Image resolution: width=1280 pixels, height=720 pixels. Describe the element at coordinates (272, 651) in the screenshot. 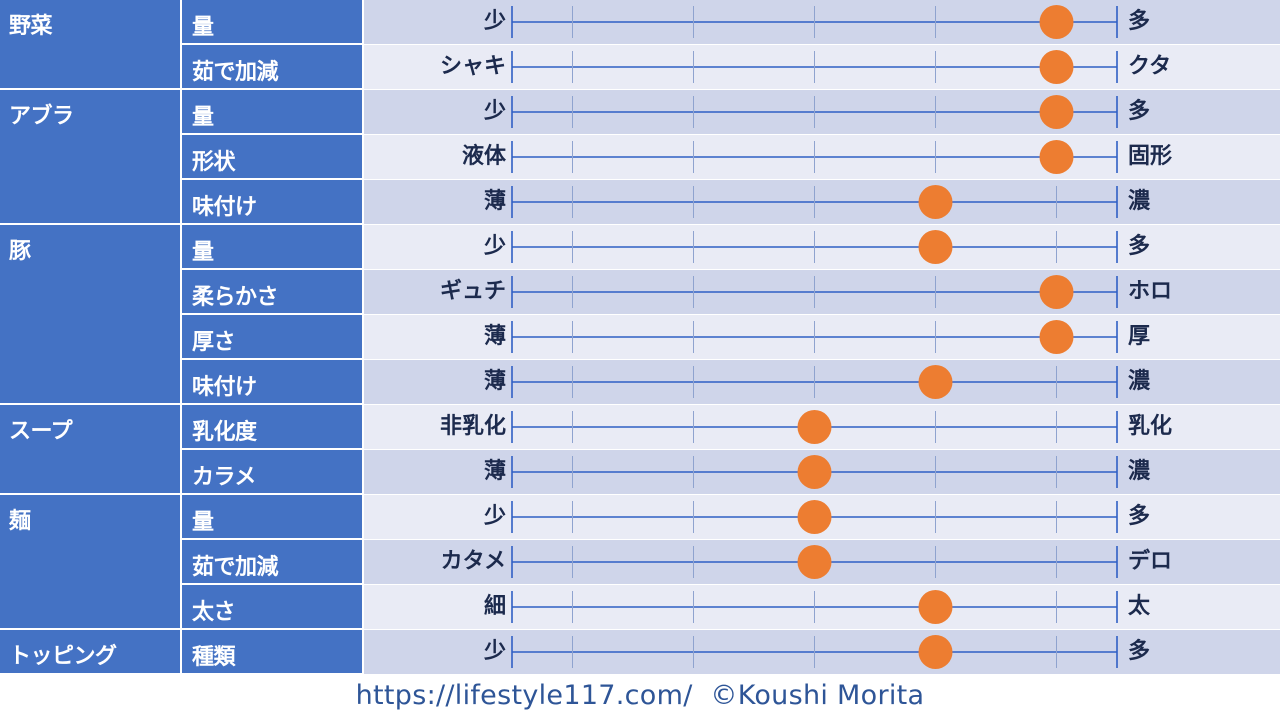

I see `item-cell: 種類` at that location.